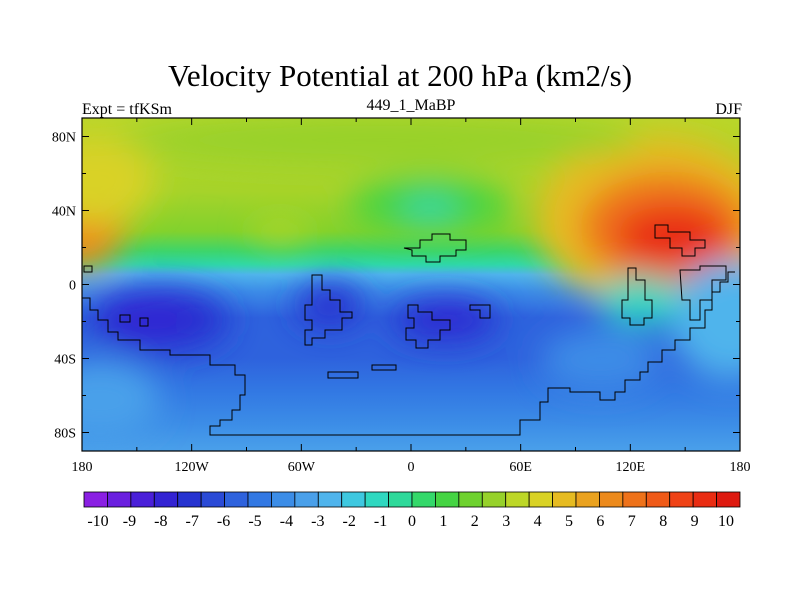  I want to click on colorbar-label: 1, so click(443, 521).